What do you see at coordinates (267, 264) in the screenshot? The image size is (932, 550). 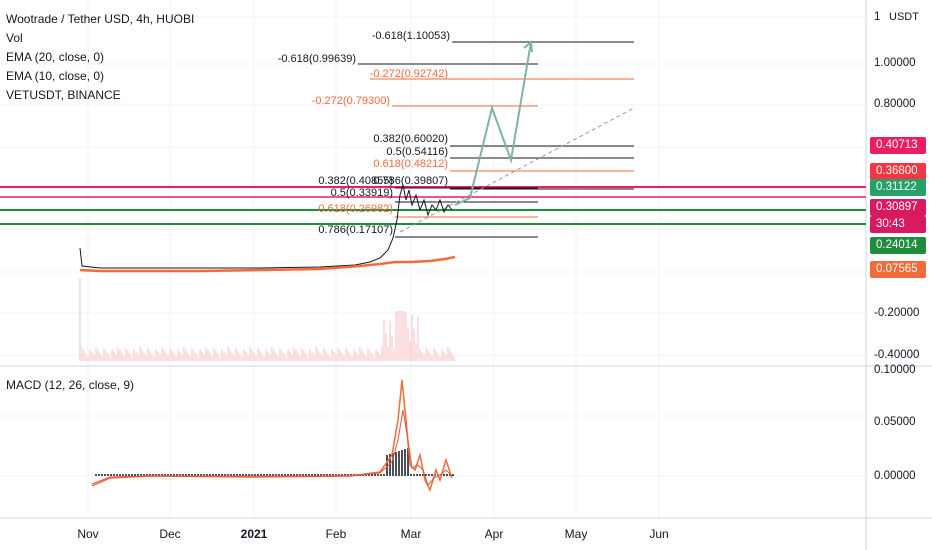 I see `ema-line` at bounding box center [267, 264].